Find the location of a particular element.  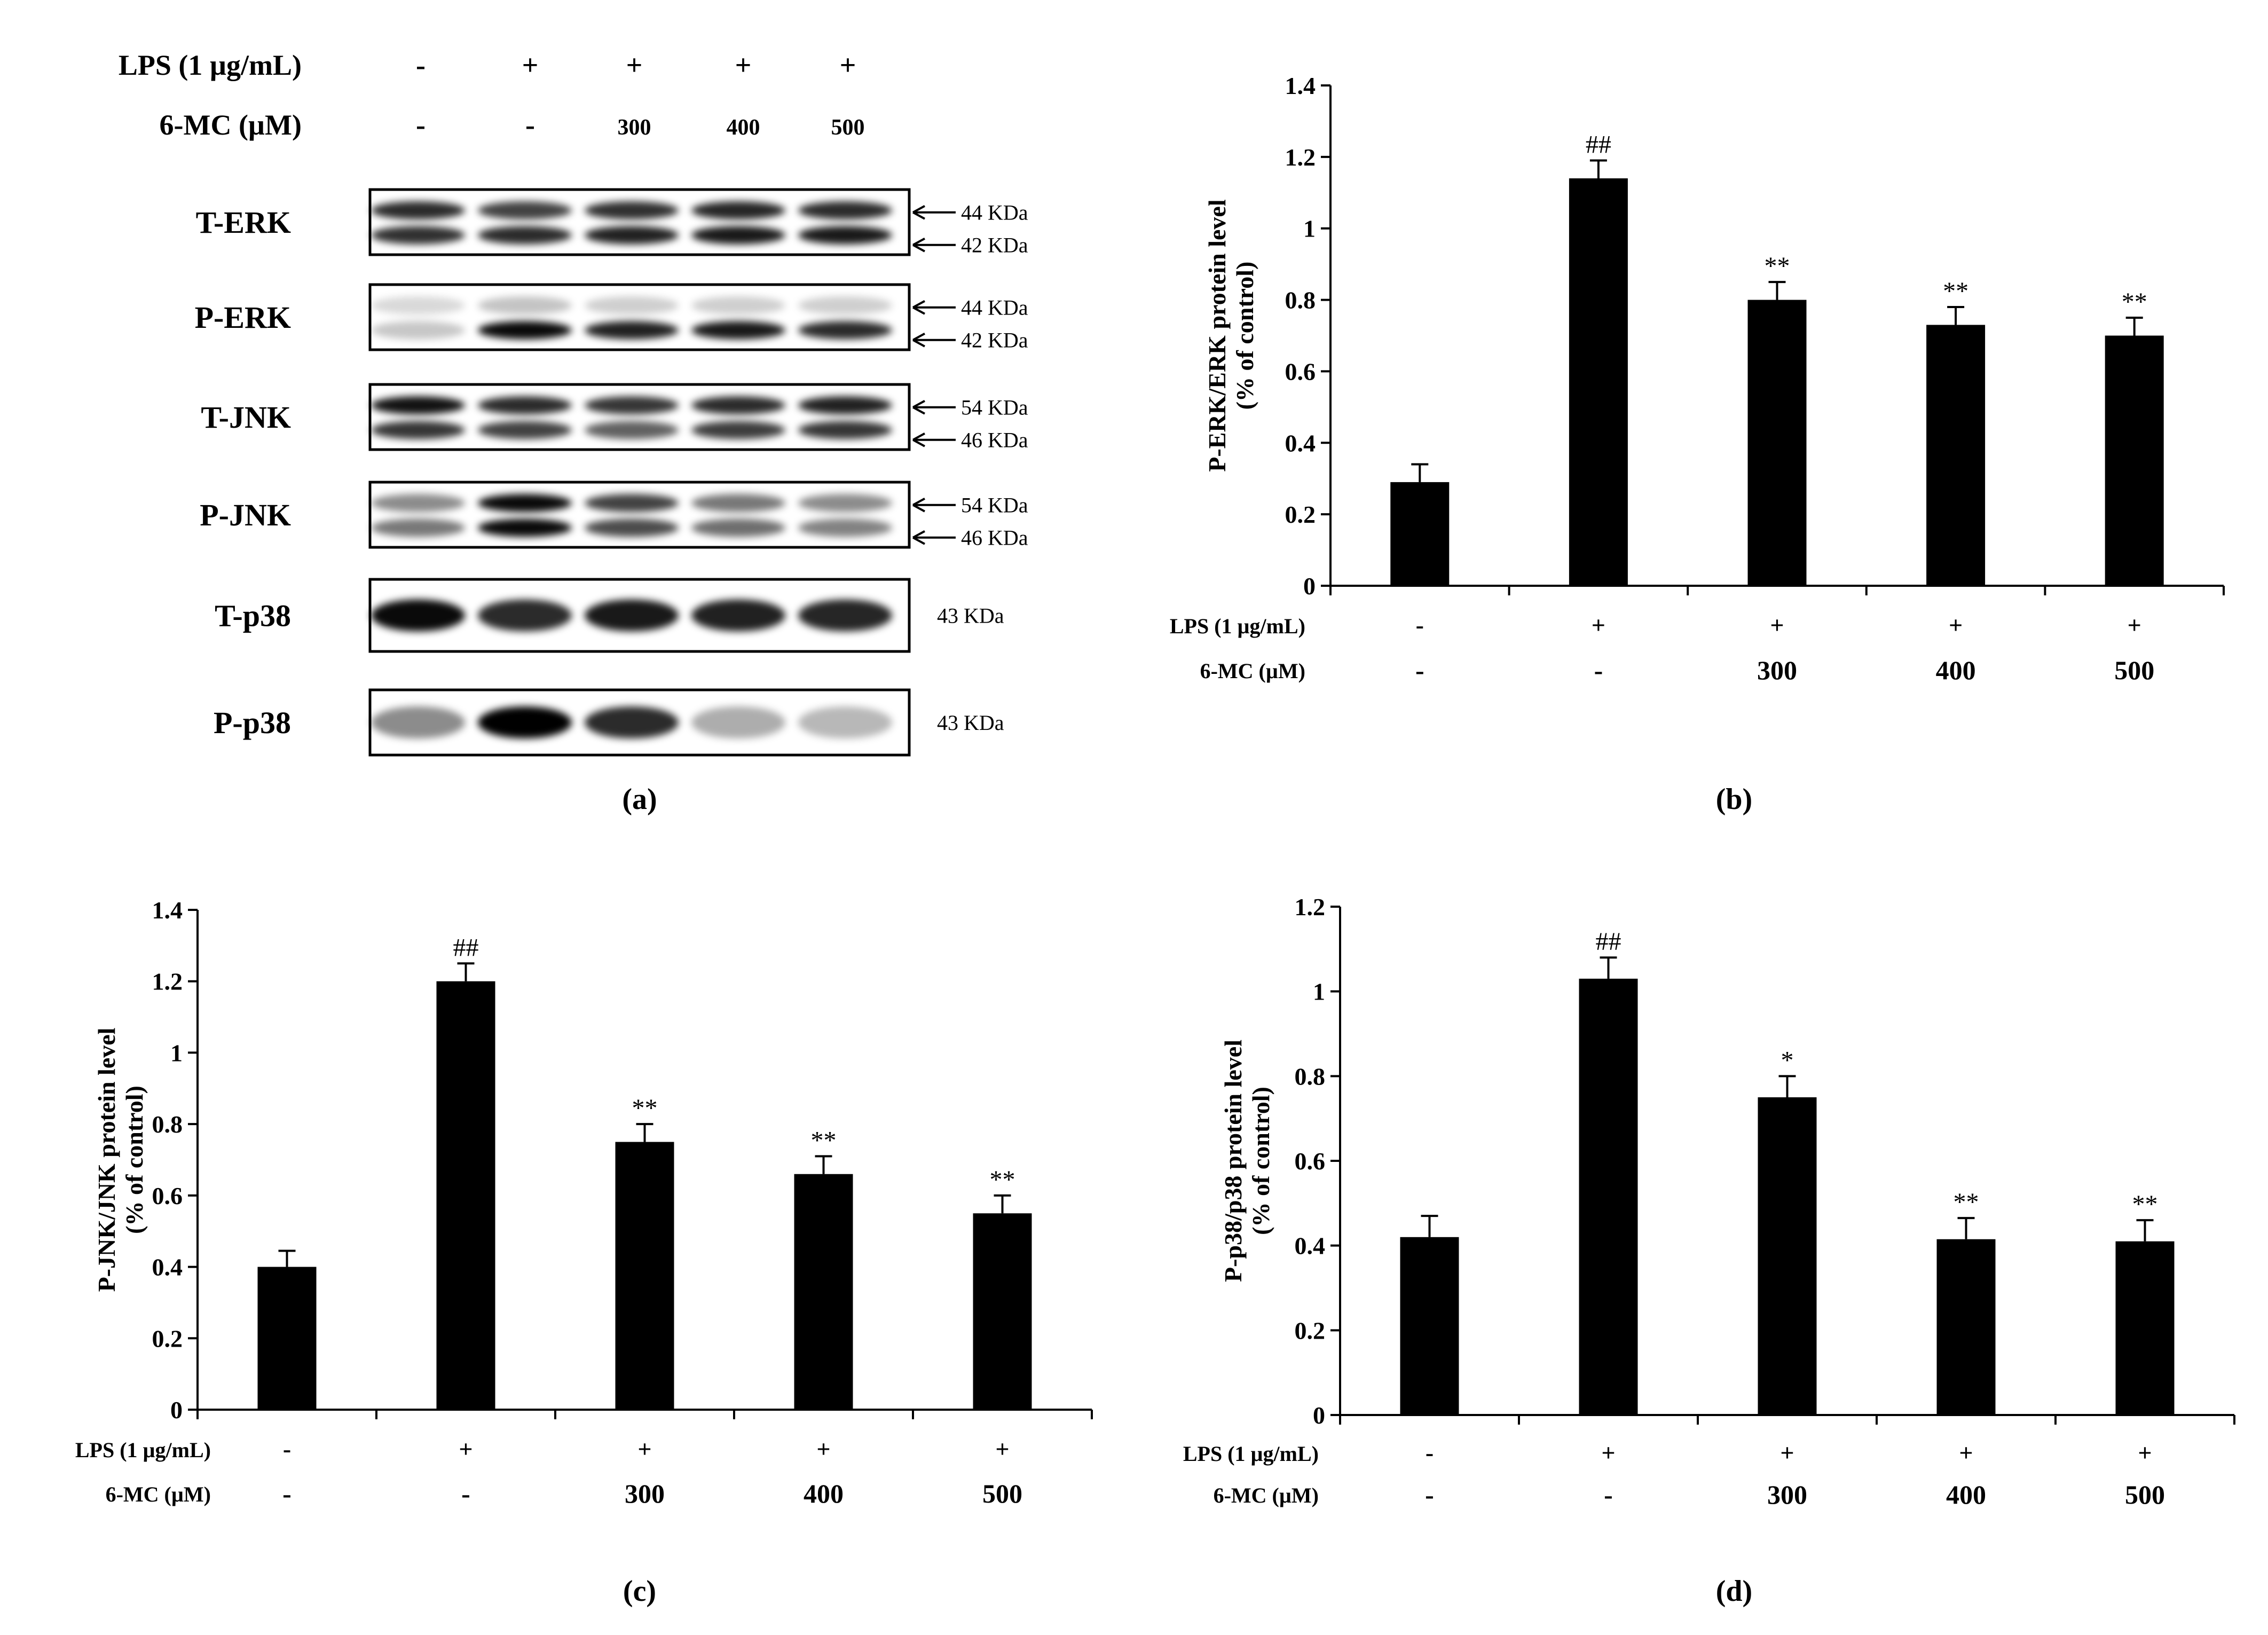

y-axis-title-line: P-ERK/ERK protein level is located at coordinates (1217, 335).